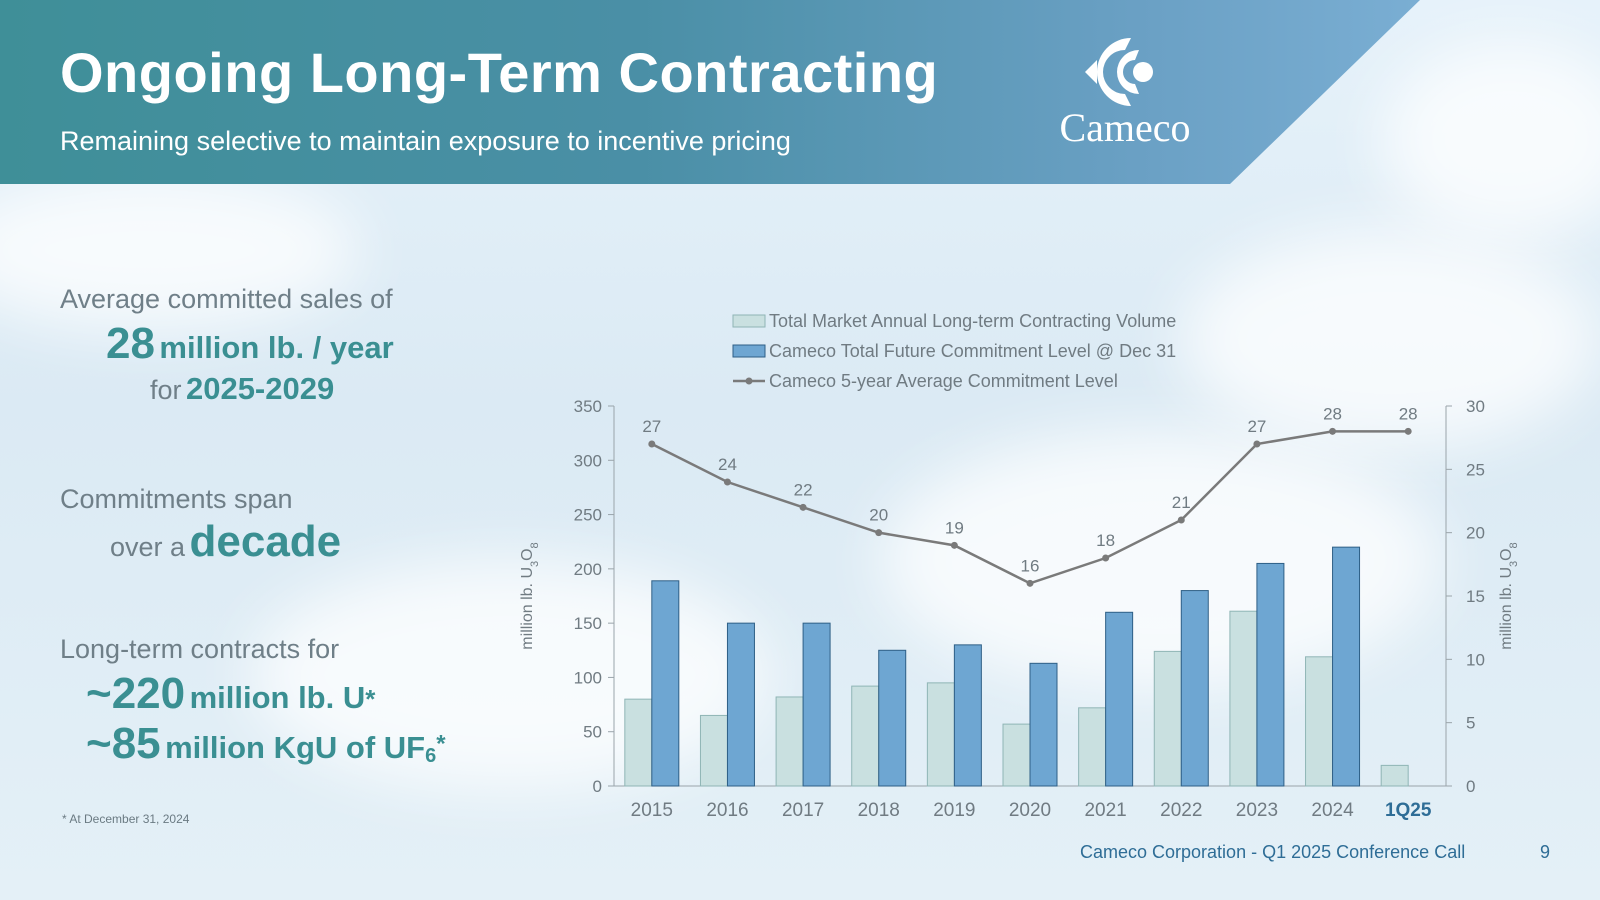  Describe the element at coordinates (295, 747) in the screenshot. I see `stat-unit: million KgU of UF` at that location.